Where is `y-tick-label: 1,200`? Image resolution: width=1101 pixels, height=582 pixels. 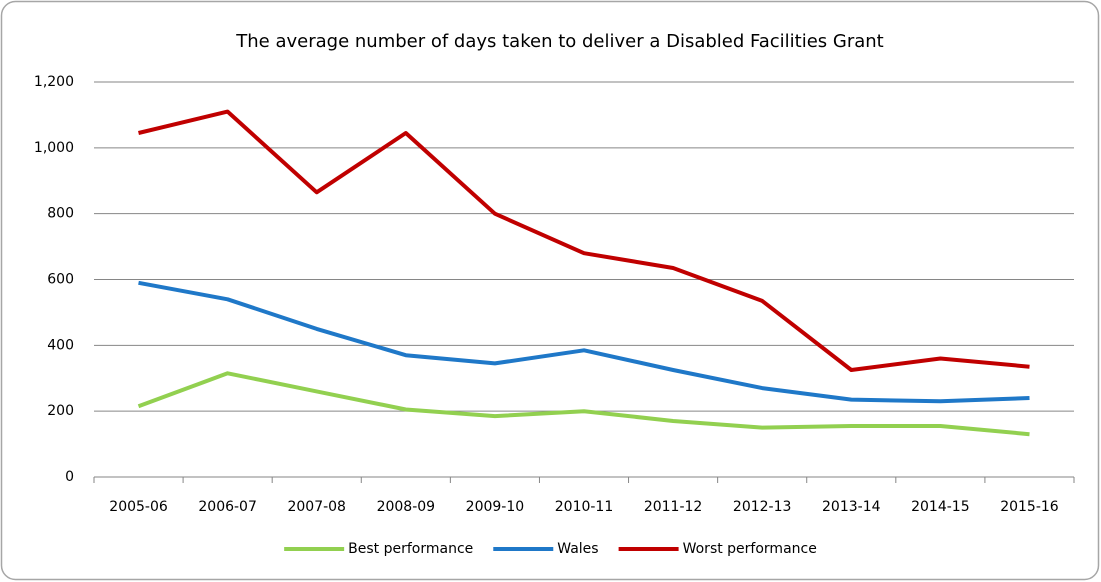
y-tick-label: 1,200 is located at coordinates (54, 82).